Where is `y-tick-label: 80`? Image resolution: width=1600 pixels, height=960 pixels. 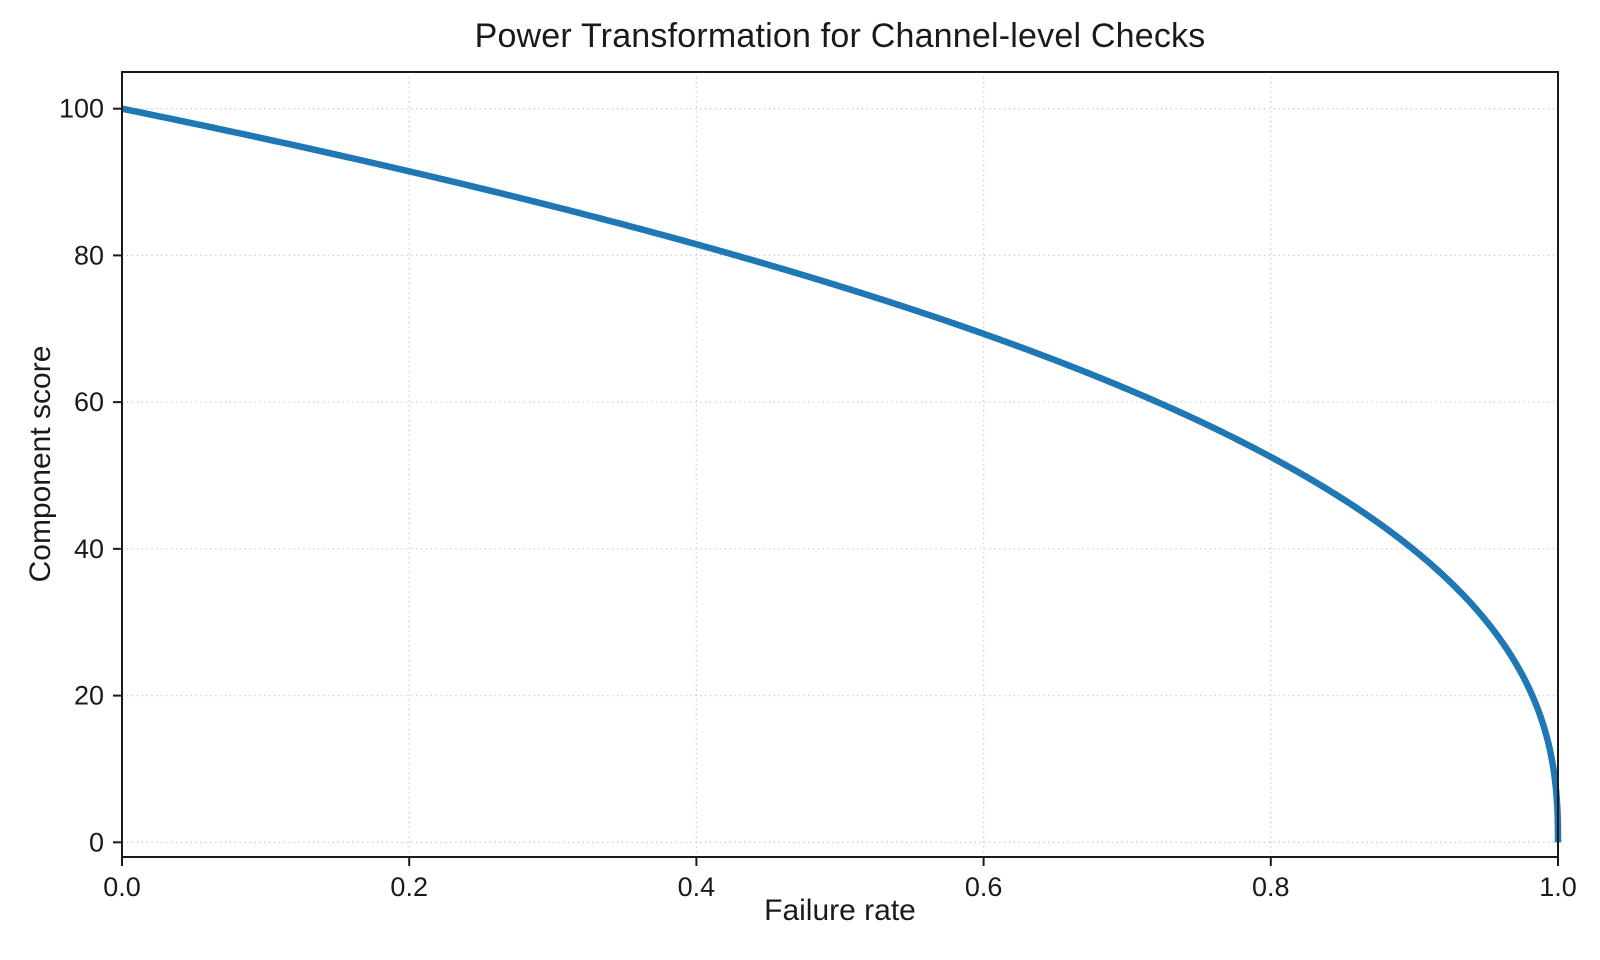 y-tick-label: 80 is located at coordinates (89, 255).